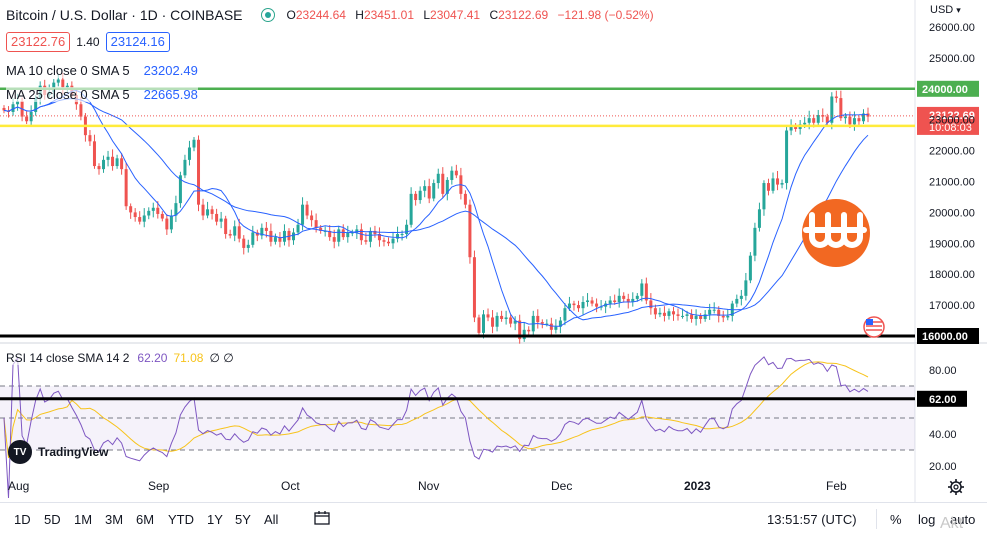  Describe the element at coordinates (114, 519) in the screenshot. I see `range-3m-button: 3M` at that location.